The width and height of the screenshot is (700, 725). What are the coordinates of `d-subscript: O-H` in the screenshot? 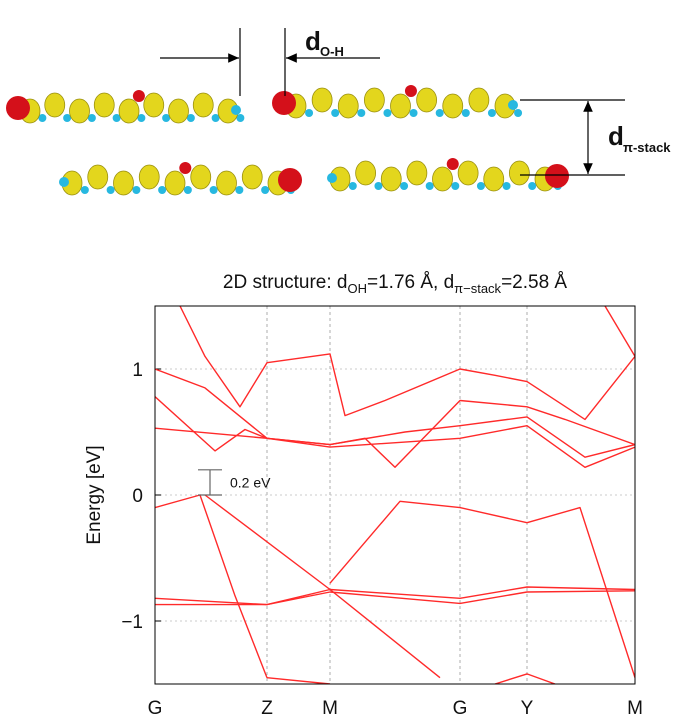 It's located at (332, 51).